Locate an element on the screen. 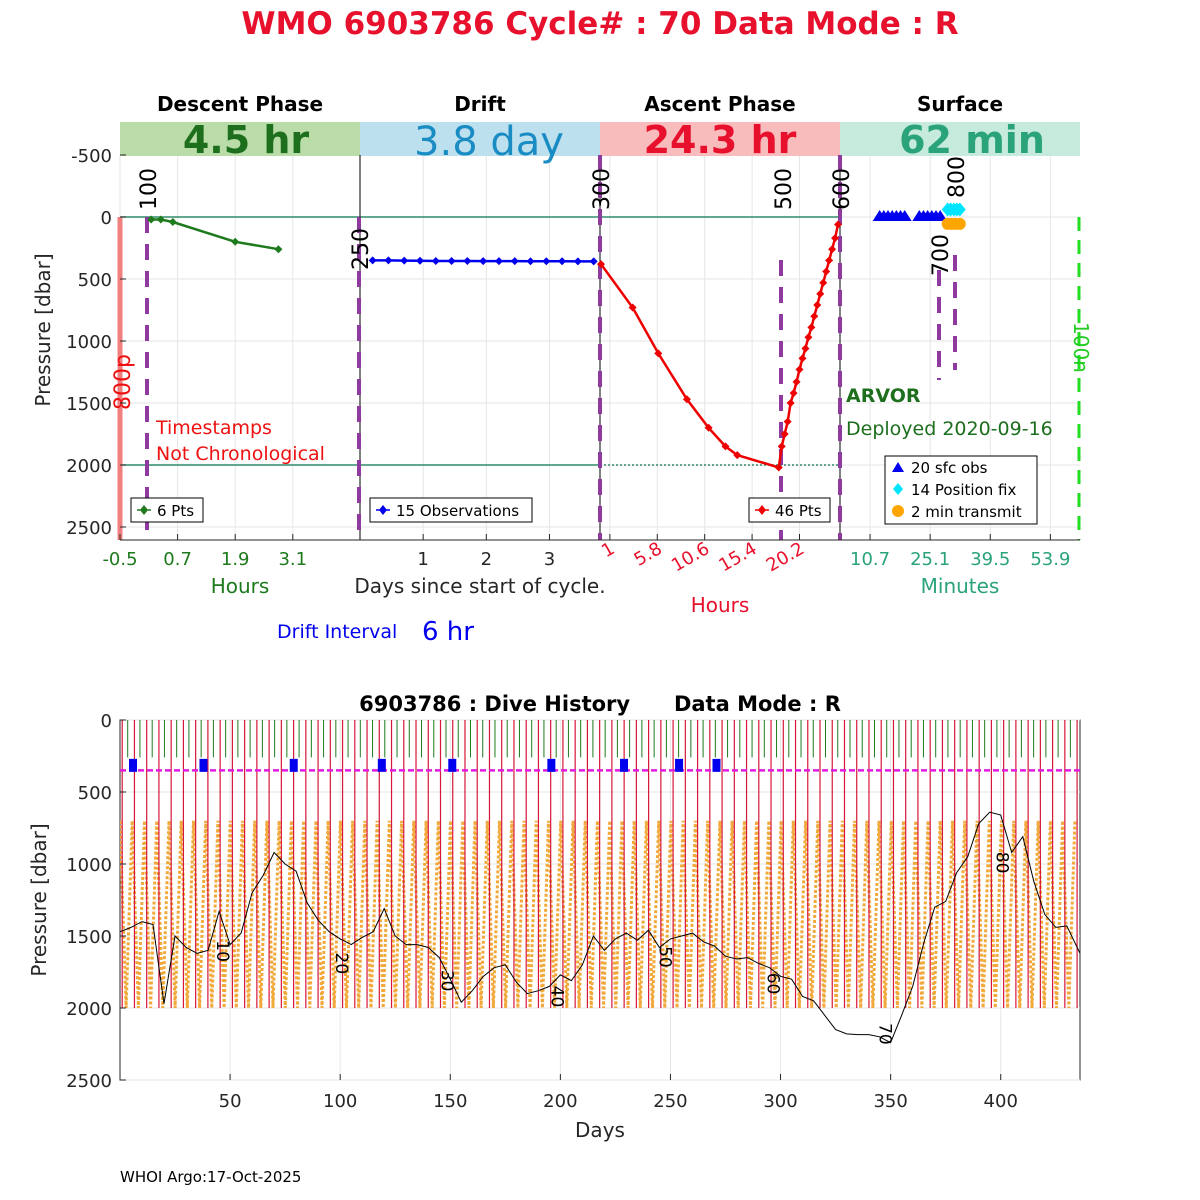 The width and height of the screenshot is (1200, 1200). top-y-tick-label: 2000 is located at coordinates (89, 466).